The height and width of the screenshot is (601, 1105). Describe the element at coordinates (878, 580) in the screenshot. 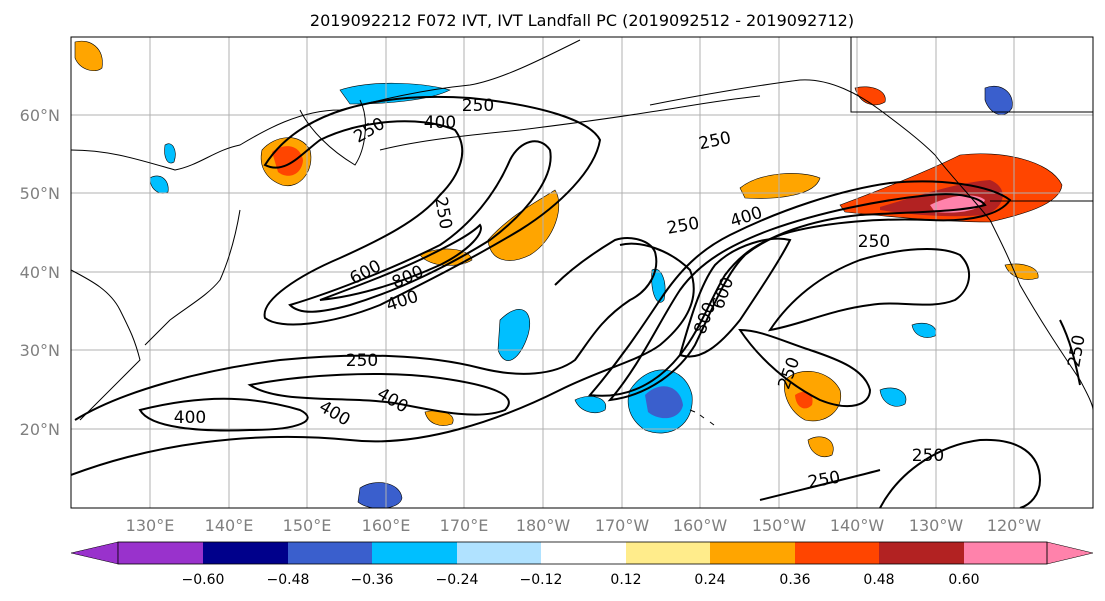

I see `colorbar-tick-label: 0.48` at that location.